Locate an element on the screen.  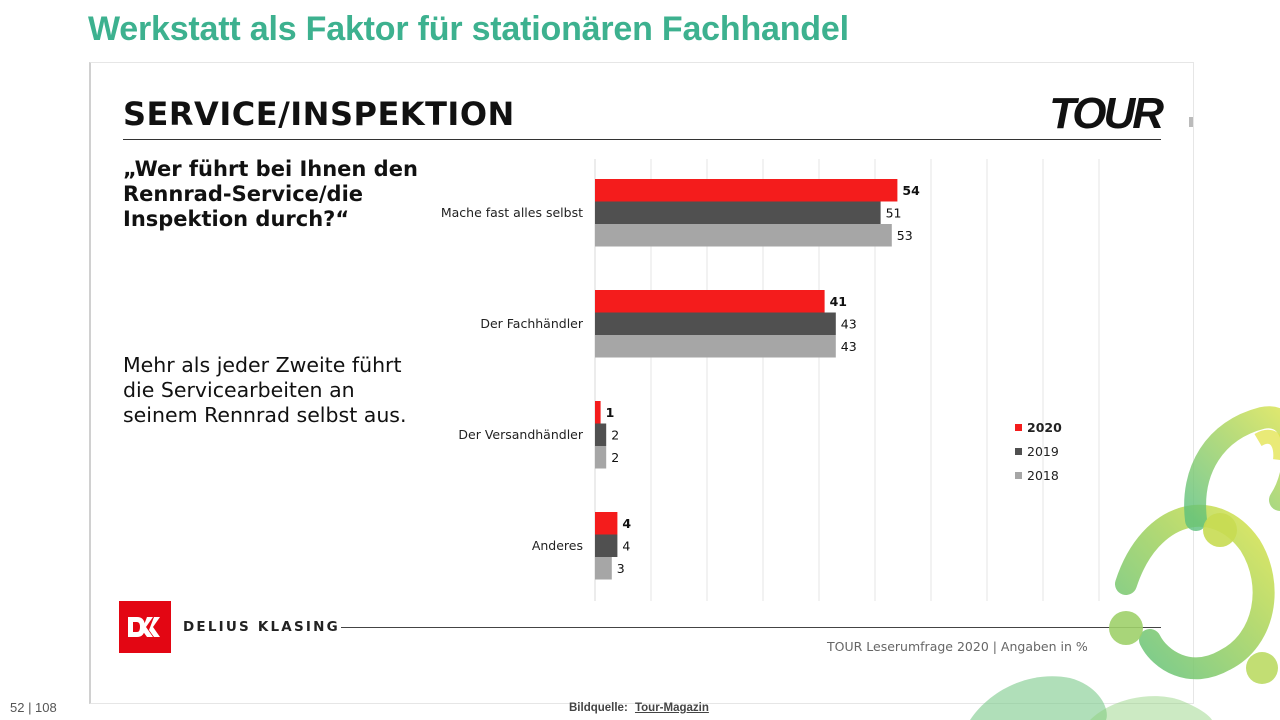
category-label: Der Versandhändler is located at coordinates (520, 434).